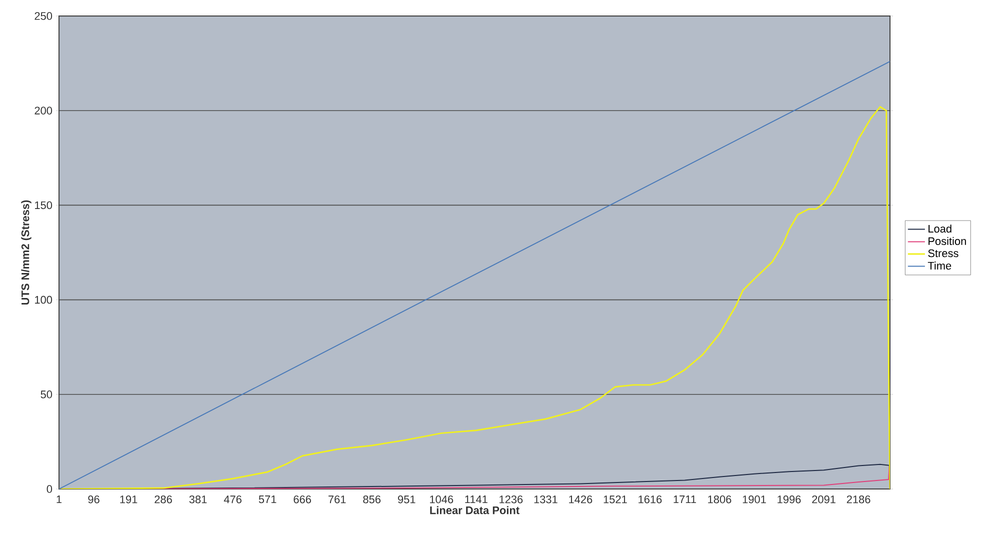 The image size is (991, 546). I want to click on legend-label: Stress, so click(943, 253).